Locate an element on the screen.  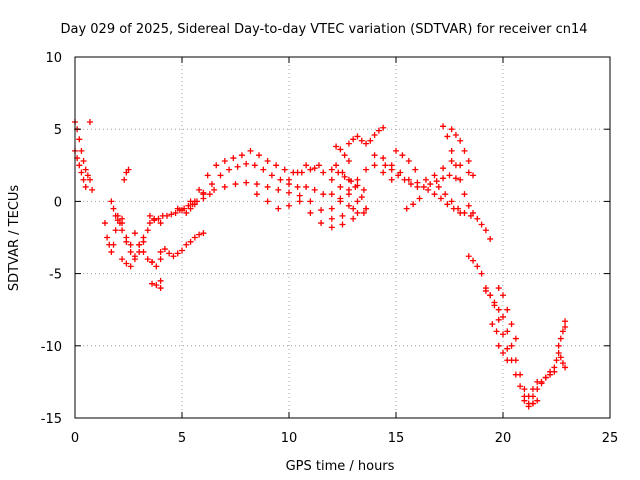
series-track-aa is located at coordinates (342, 153).